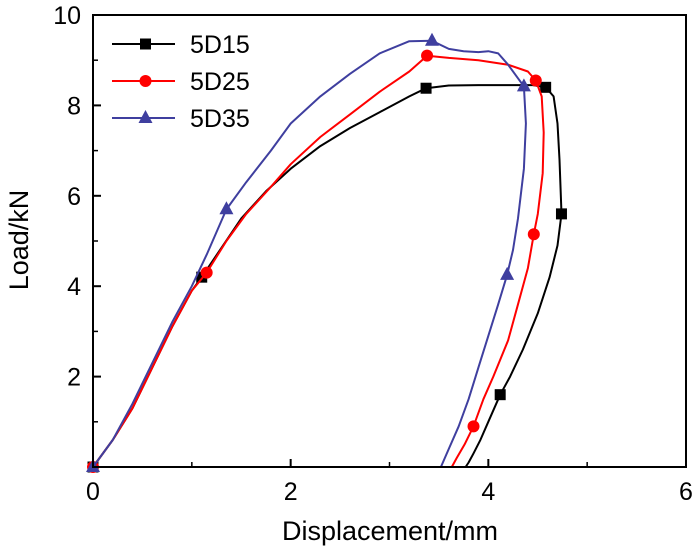 Image resolution: width=700 pixels, height=552 pixels. I want to click on legend-marker-5D15, so click(145, 44).